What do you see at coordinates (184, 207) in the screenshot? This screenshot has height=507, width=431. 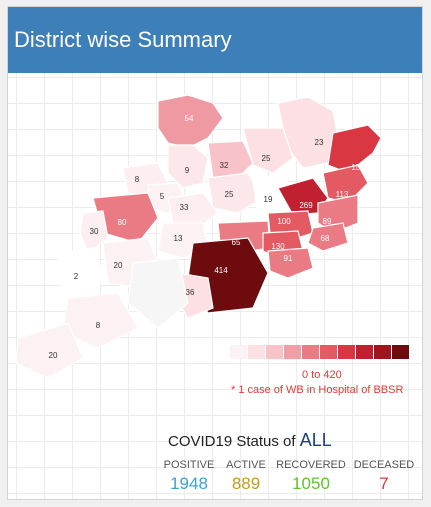 I see `district-count: 33` at bounding box center [184, 207].